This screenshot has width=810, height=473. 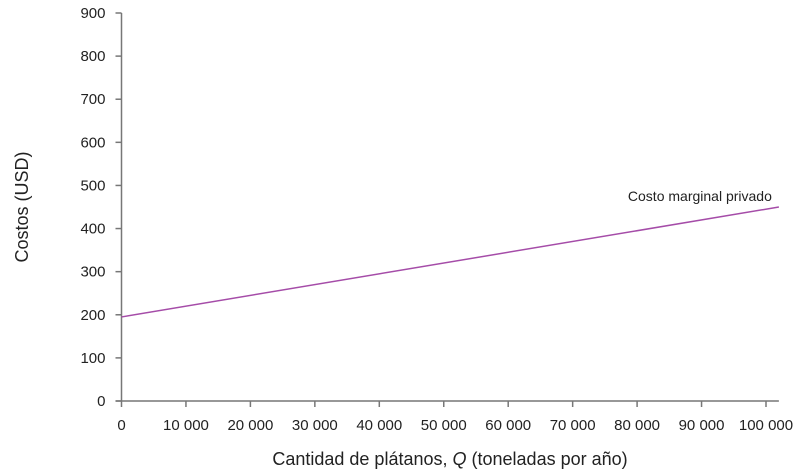 I want to click on x-tick-label: 10 000, so click(x=186, y=425).